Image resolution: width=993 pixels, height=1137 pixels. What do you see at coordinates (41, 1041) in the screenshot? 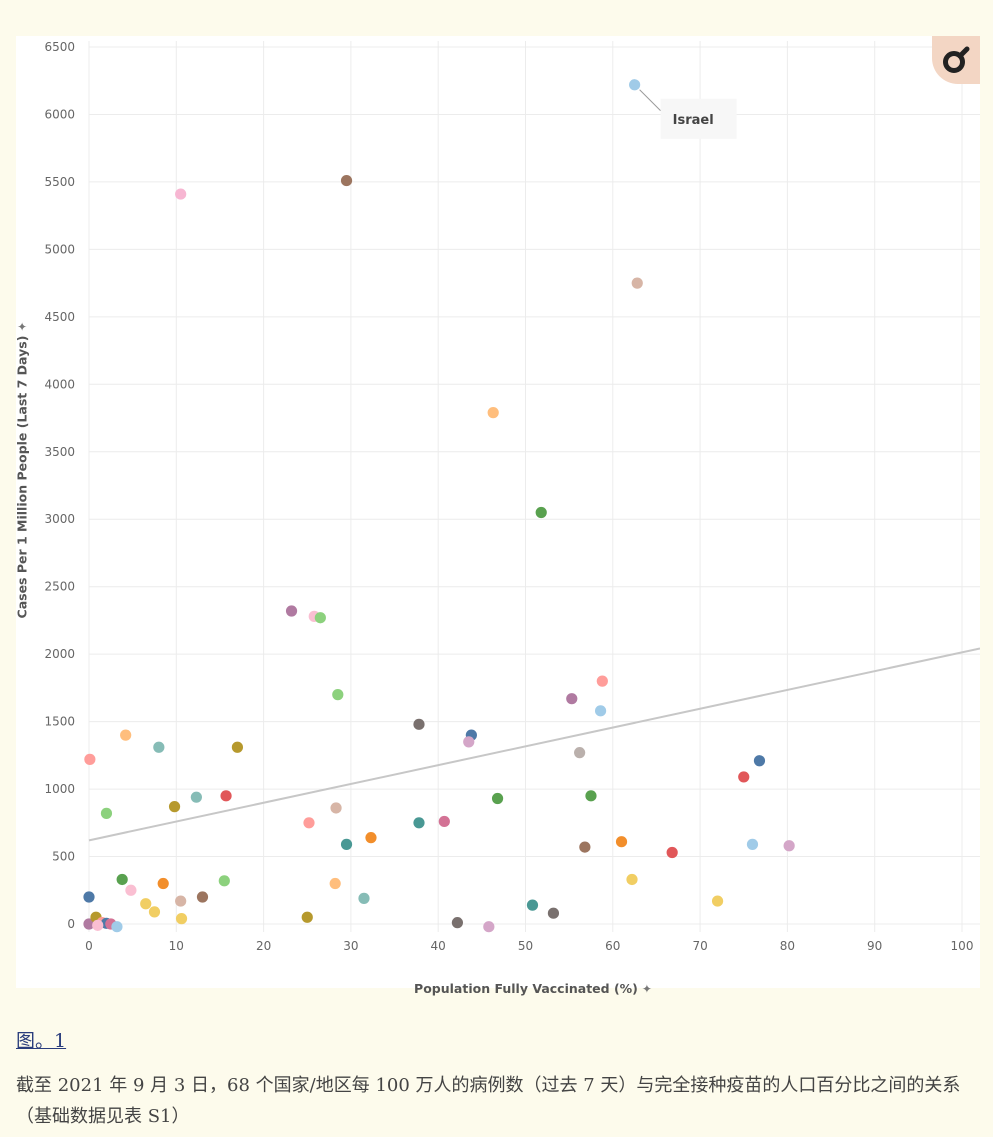
I see `figure-link: 图。1` at bounding box center [41, 1041].